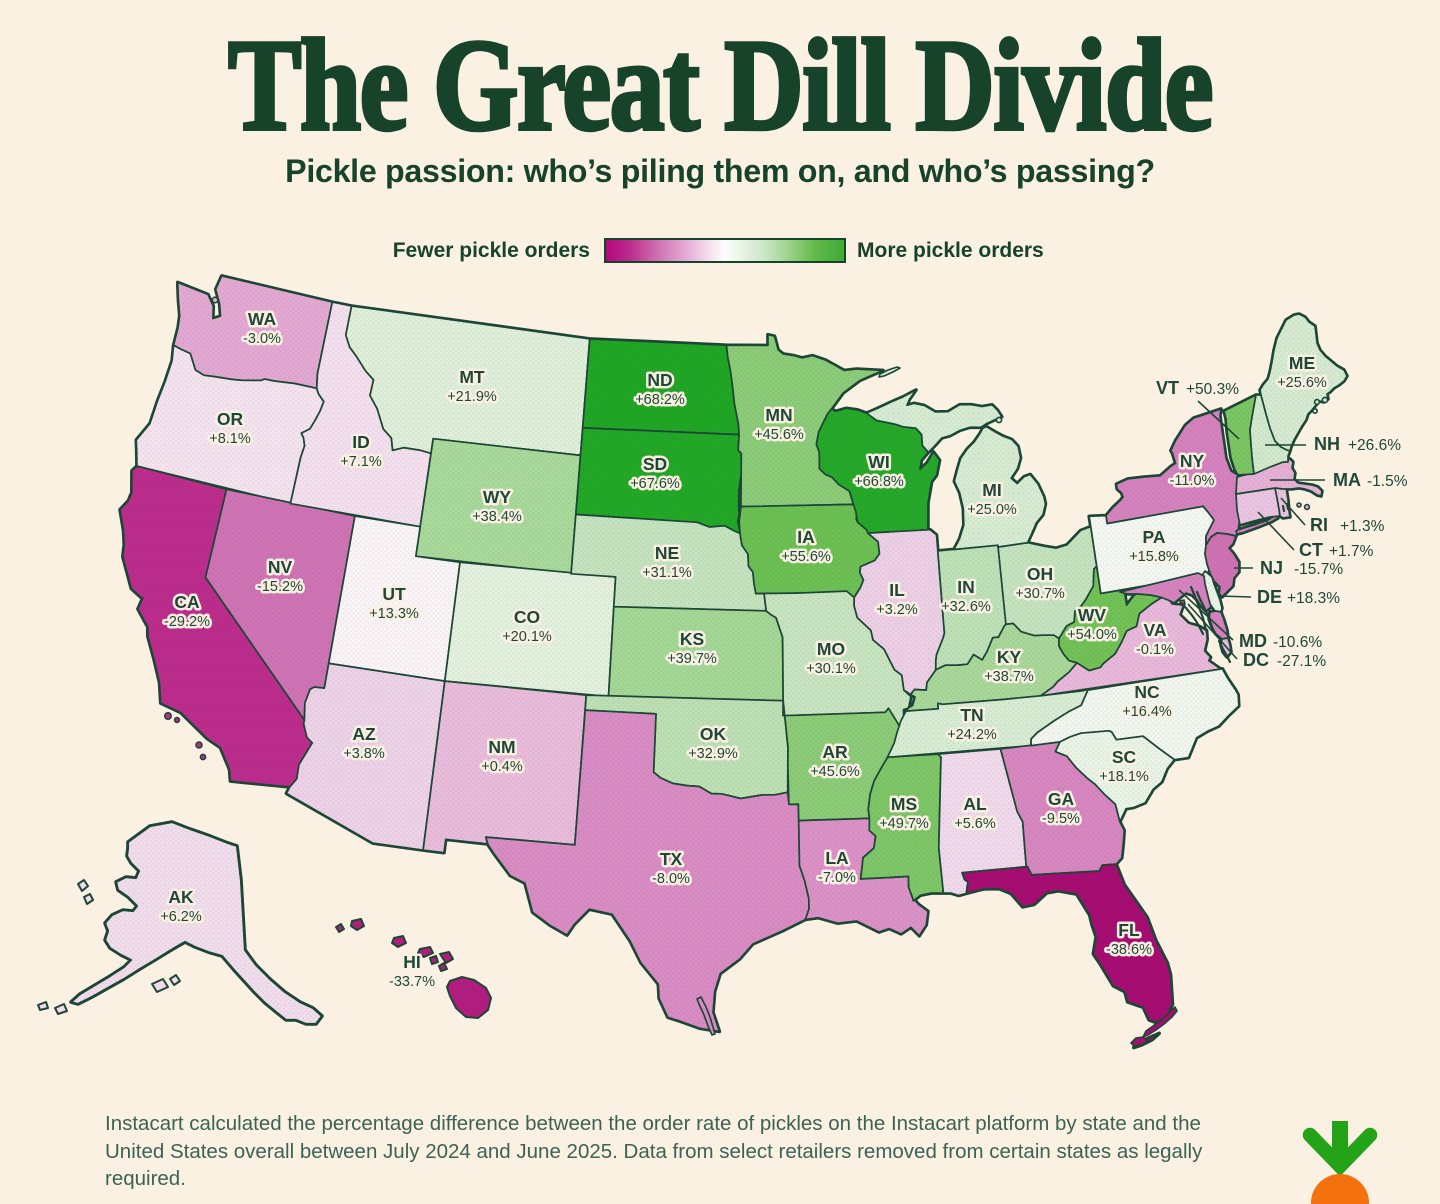  Describe the element at coordinates (831, 649) in the screenshot. I see `svg-text: MO` at that location.